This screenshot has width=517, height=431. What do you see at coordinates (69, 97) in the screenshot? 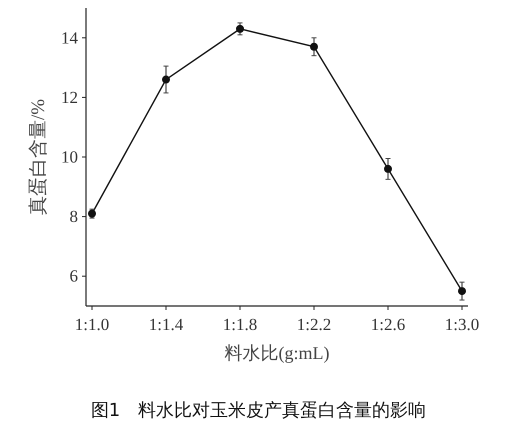
I see `y-tick-label: 12` at bounding box center [69, 97].